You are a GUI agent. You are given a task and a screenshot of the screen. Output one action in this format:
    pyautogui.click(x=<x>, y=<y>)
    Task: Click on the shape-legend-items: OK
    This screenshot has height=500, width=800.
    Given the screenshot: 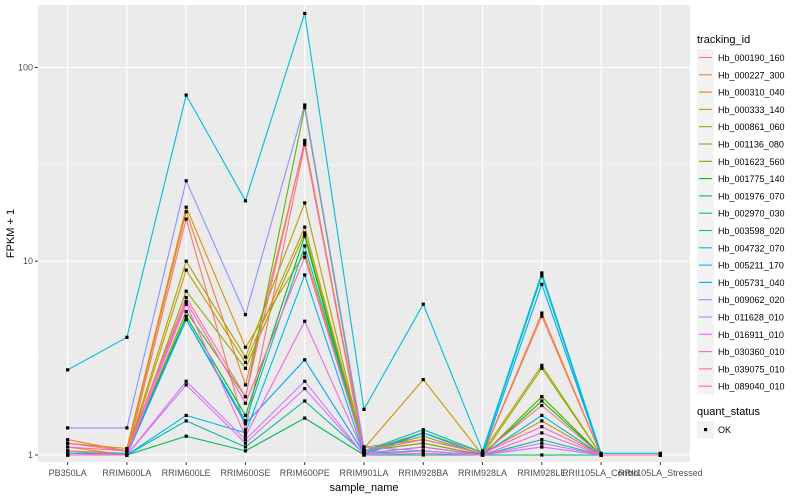 What is the action you would take?
    pyautogui.click(x=714, y=429)
    